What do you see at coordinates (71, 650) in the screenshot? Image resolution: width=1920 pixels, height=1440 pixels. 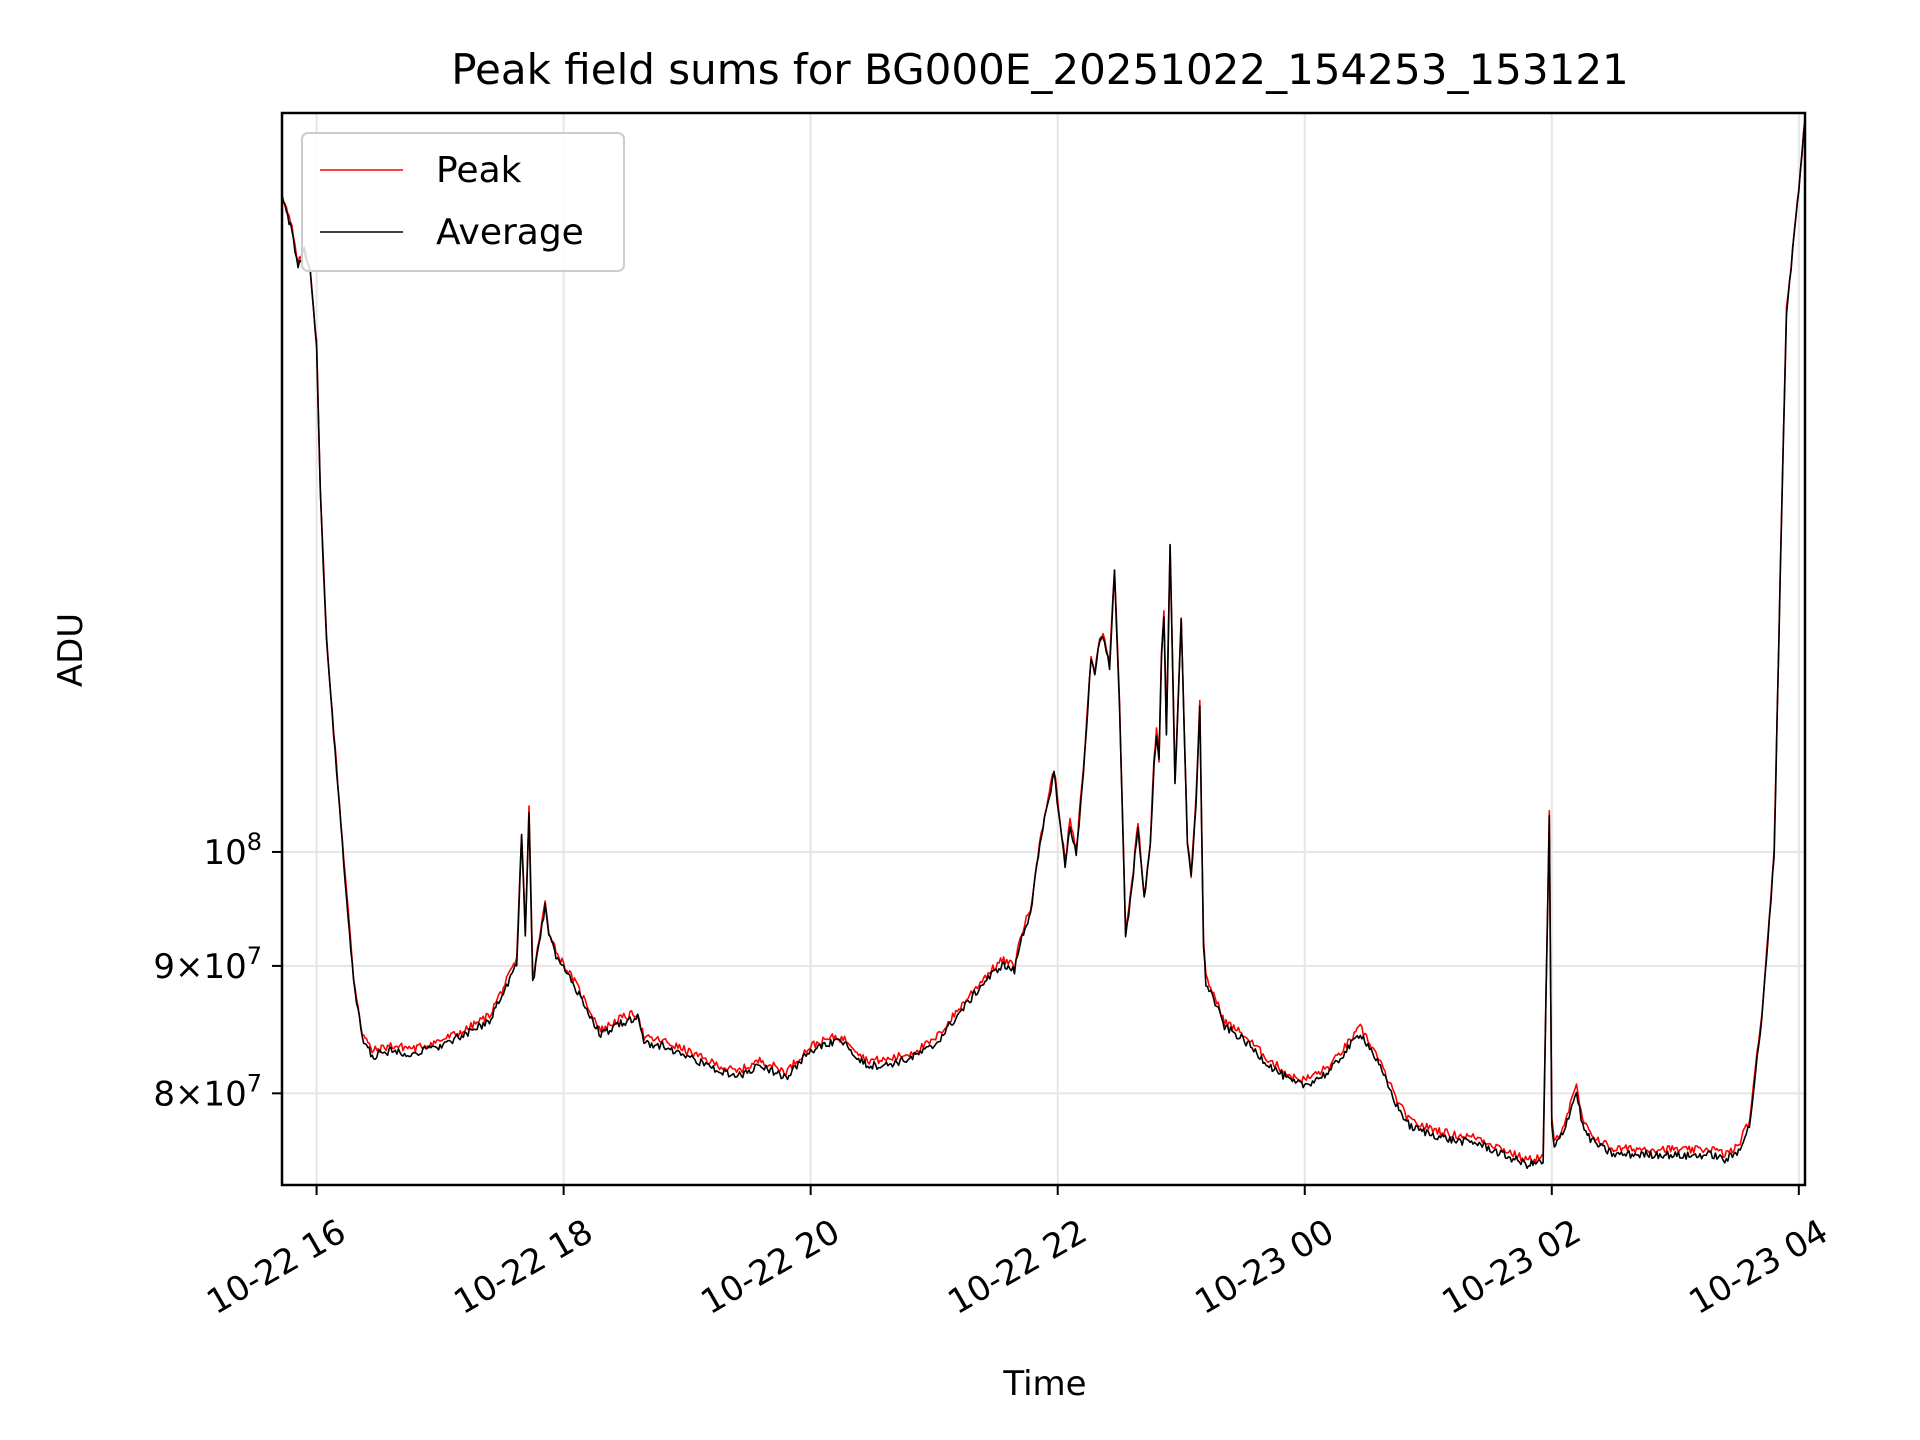 I see `y-axis-label: ADU` at bounding box center [71, 650].